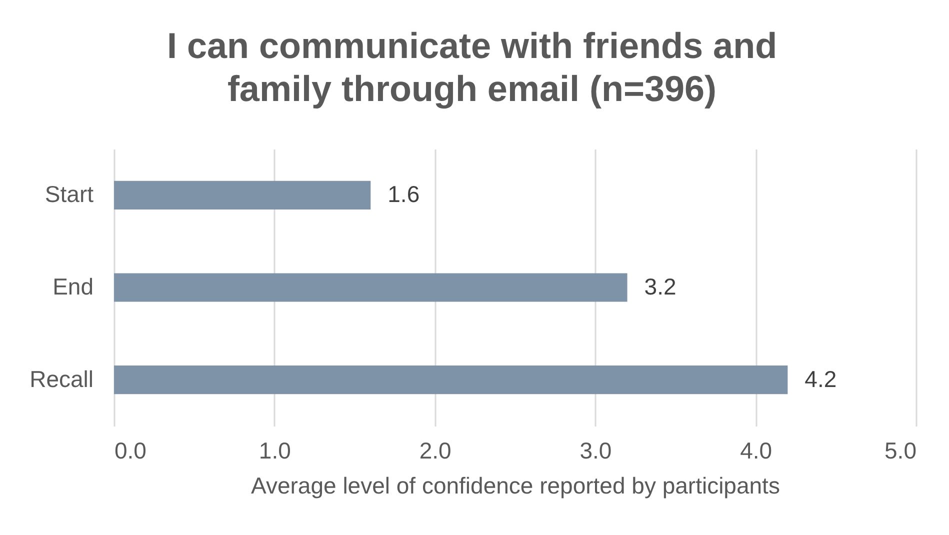 Image resolution: width=949 pixels, height=535 pixels. Describe the element at coordinates (62, 379) in the screenshot. I see `y-tick-label: Recall` at that location.